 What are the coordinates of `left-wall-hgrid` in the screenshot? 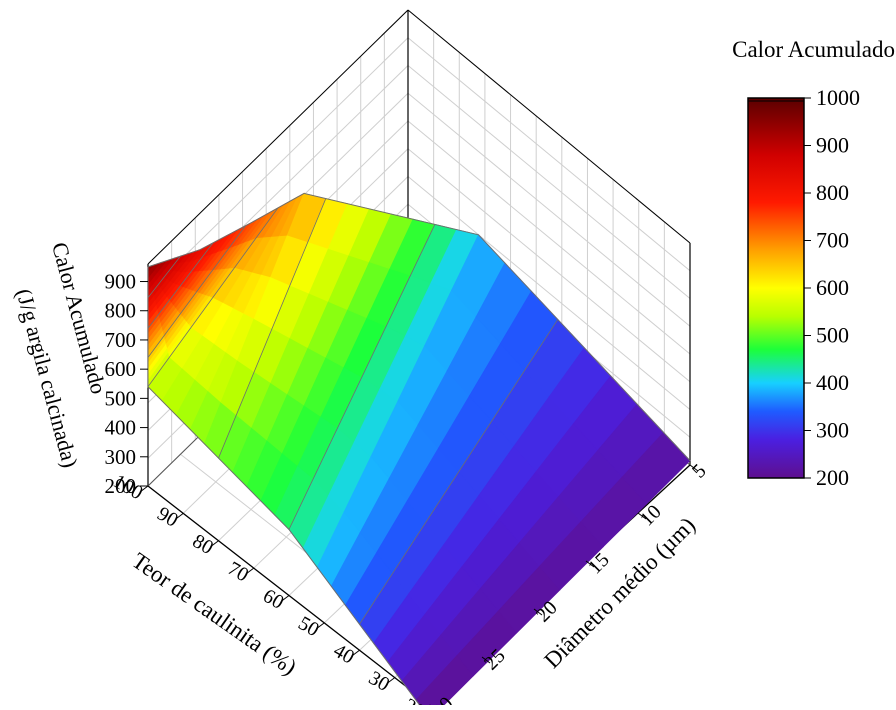 It's located at (278, 165).